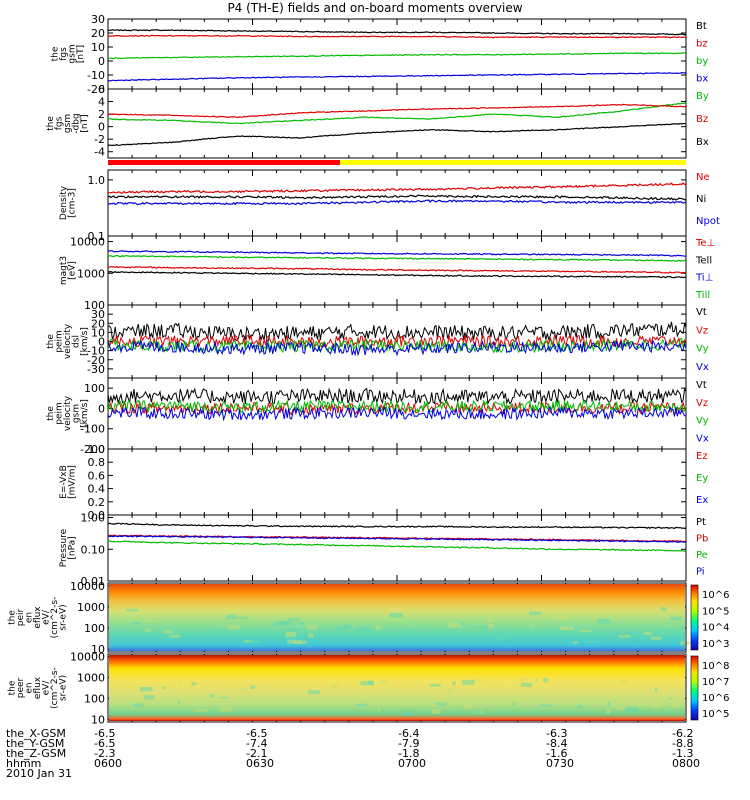 Image resolution: width=750 pixels, height=800 pixels. What do you see at coordinates (397, 76) in the screenshot?
I see `series-line-bx` at bounding box center [397, 76].